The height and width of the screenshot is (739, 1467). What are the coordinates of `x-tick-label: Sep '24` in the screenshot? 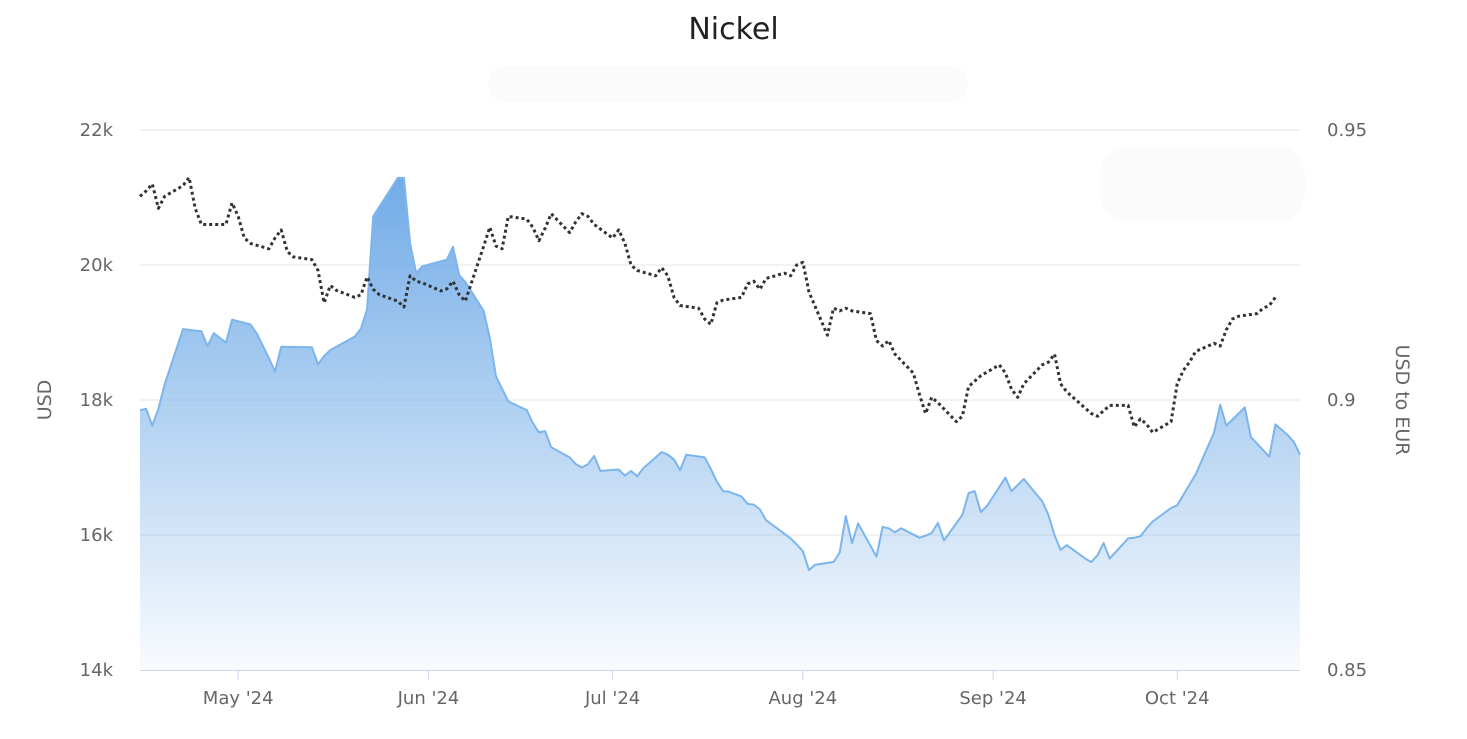 It's located at (993, 698).